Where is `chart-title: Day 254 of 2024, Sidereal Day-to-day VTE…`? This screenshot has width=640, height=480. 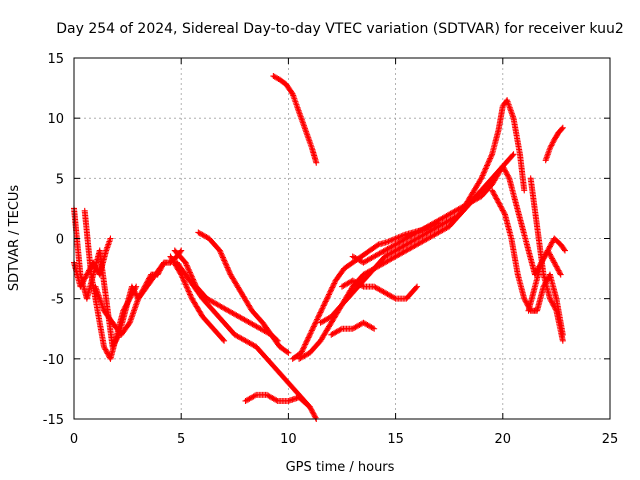
chart-title: Day 254 of 2024, Sidereal Day-to-day VTE… is located at coordinates (340, 29).